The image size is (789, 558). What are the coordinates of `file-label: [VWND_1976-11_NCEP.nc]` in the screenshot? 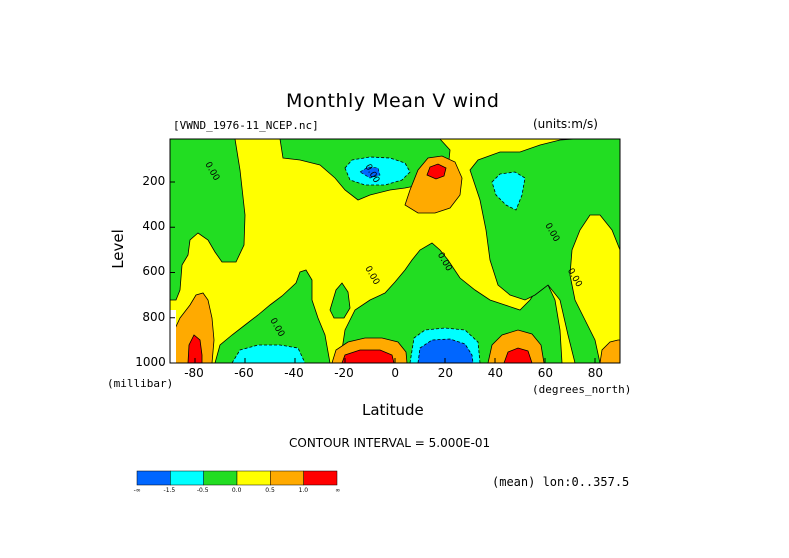 It's located at (246, 125).